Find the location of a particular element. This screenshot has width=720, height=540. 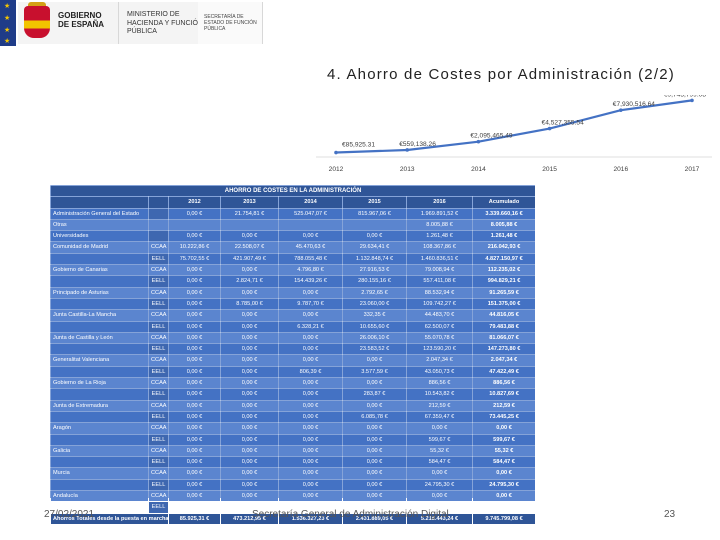

value-cell: 27.916,53 € is located at coordinates (374, 270).